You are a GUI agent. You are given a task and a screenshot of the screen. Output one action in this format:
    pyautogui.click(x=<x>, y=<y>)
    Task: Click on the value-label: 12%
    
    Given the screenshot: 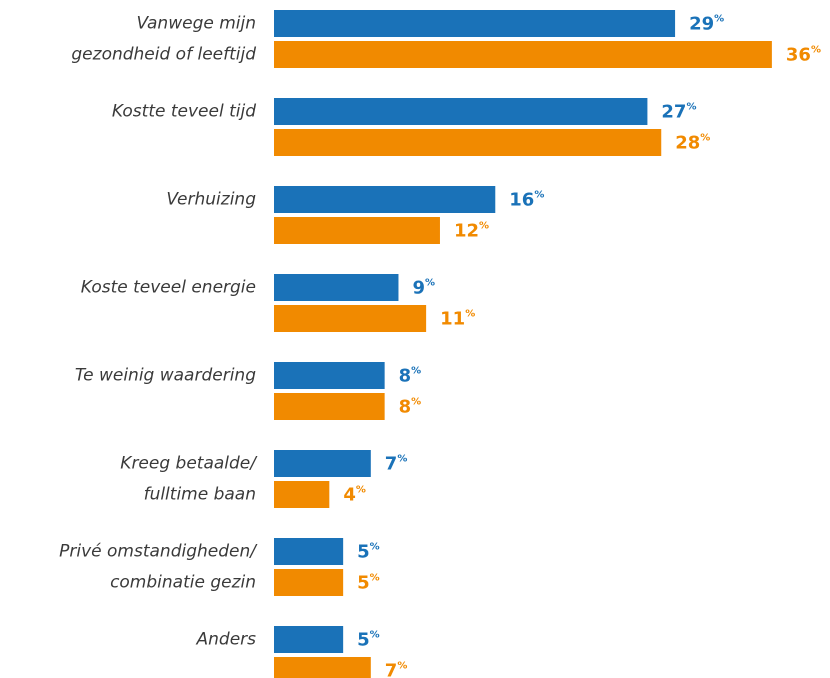 What is the action you would take?
    pyautogui.click(x=471, y=231)
    